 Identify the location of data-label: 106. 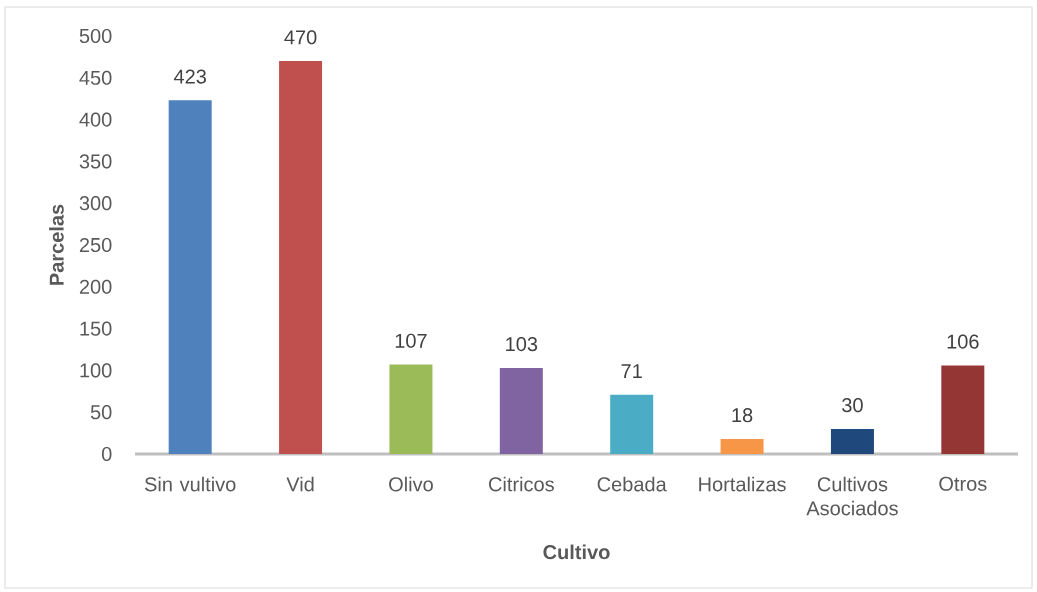
(963, 341).